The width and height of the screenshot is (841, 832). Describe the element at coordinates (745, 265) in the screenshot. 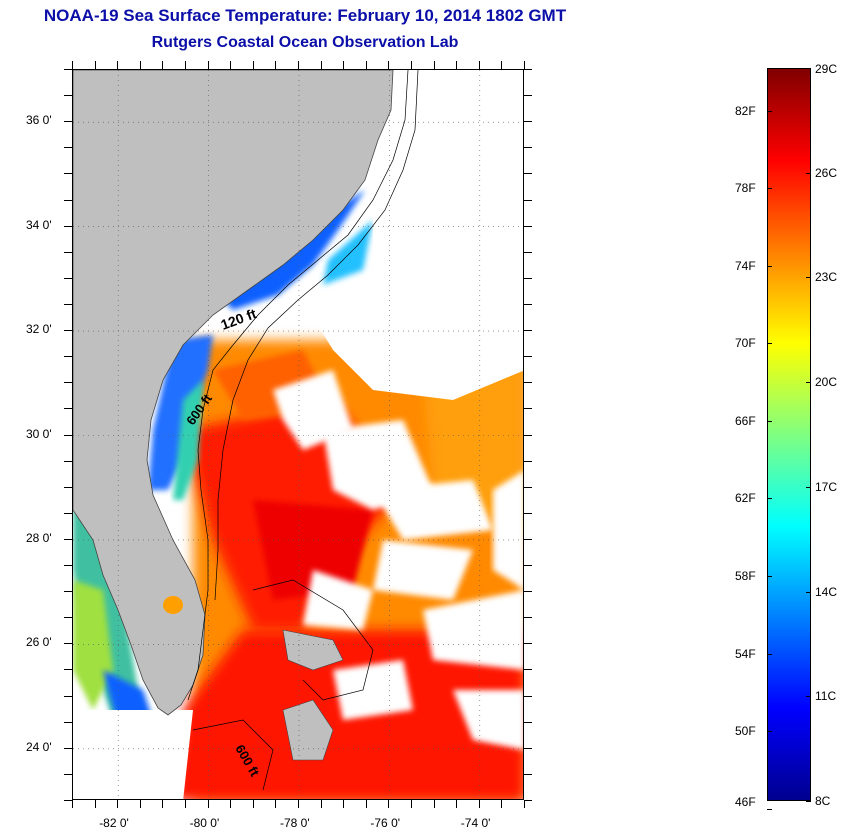

I see `colorbar-fahrenheit-label: 74F` at that location.